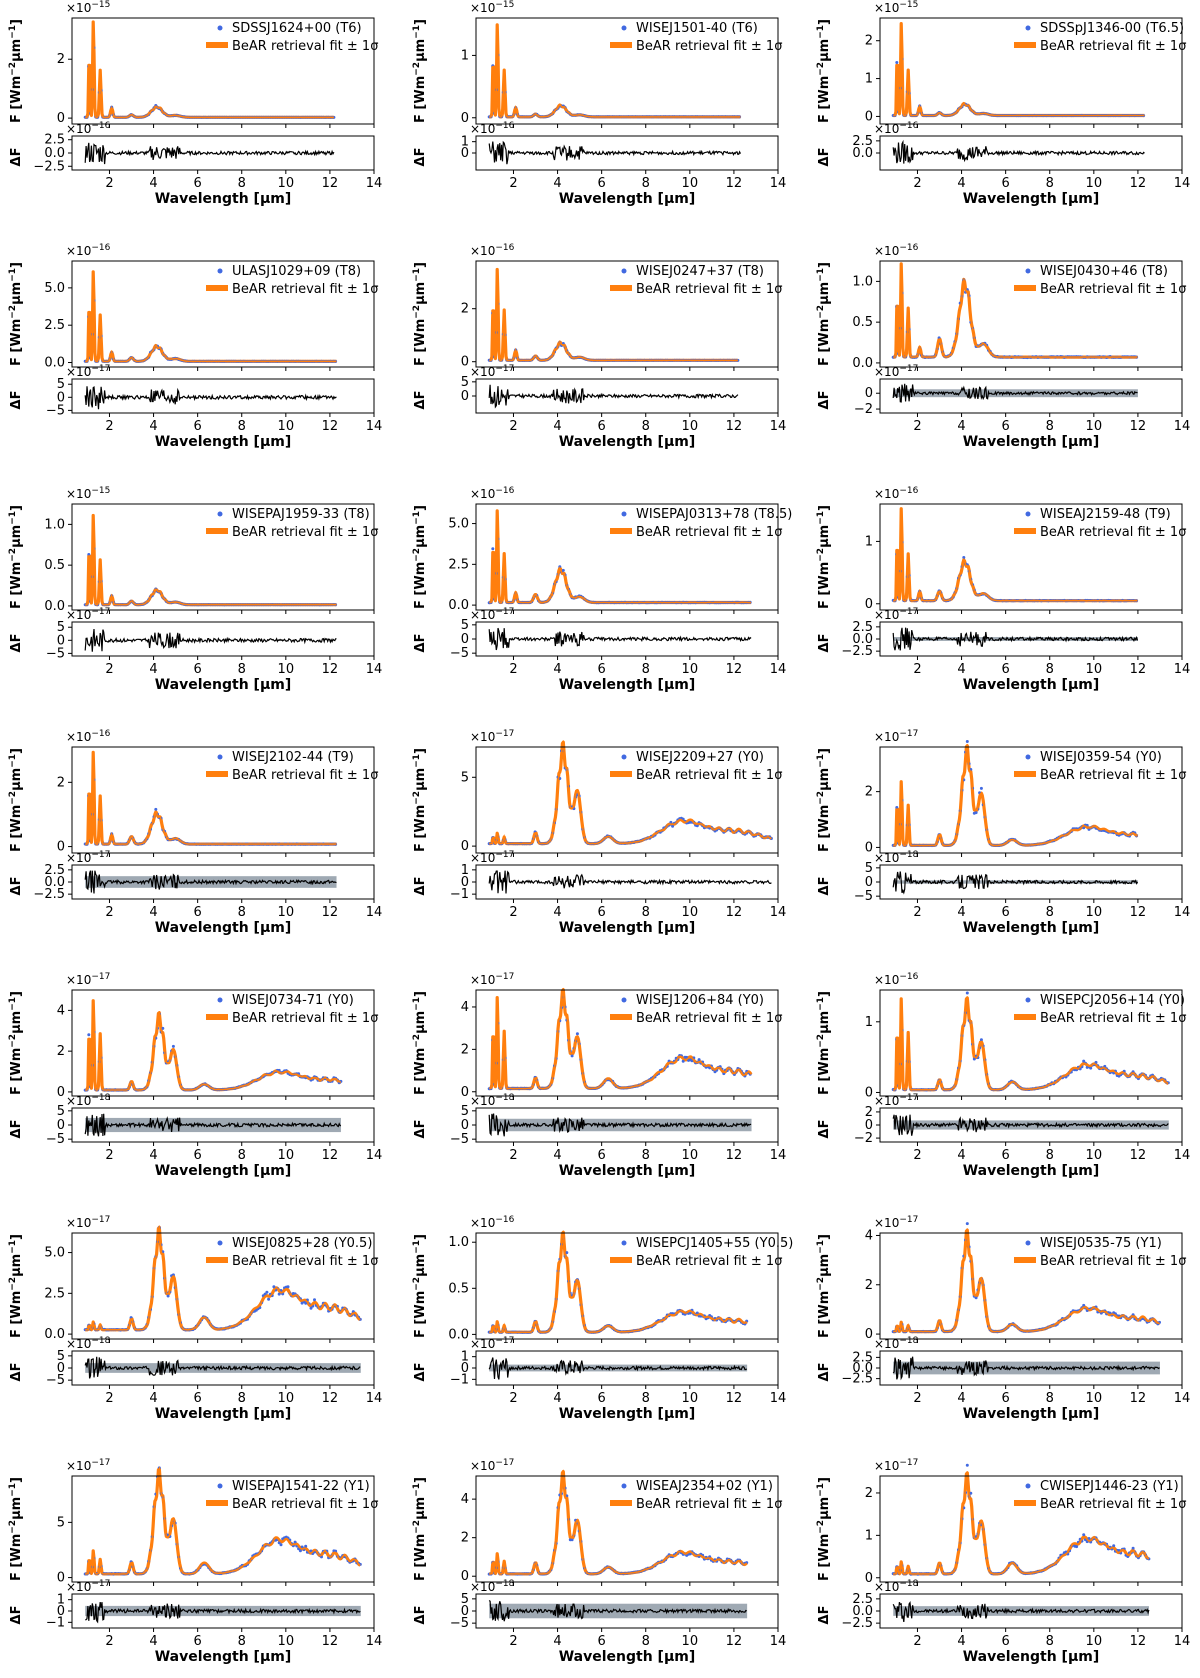 This screenshot has height=1678, width=1200. What do you see at coordinates (49, 894) in the screenshot?
I see `residual-tick-label: −2.5` at bounding box center [49, 894].